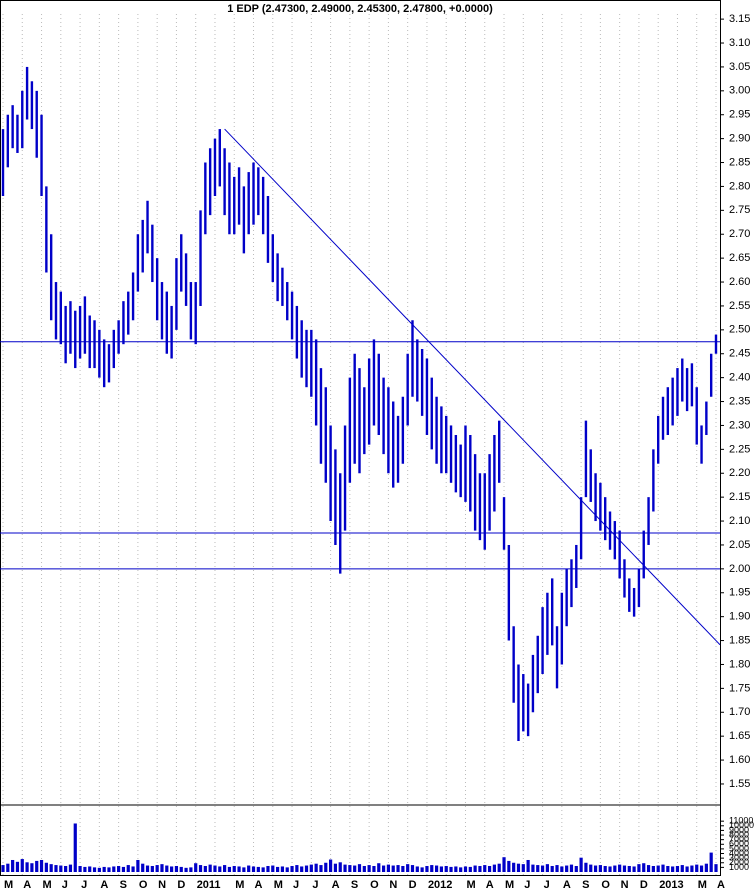 This screenshot has width=754, height=891. Describe the element at coordinates (739, 162) in the screenshot. I see `y-tick-label: 2.85` at that location.